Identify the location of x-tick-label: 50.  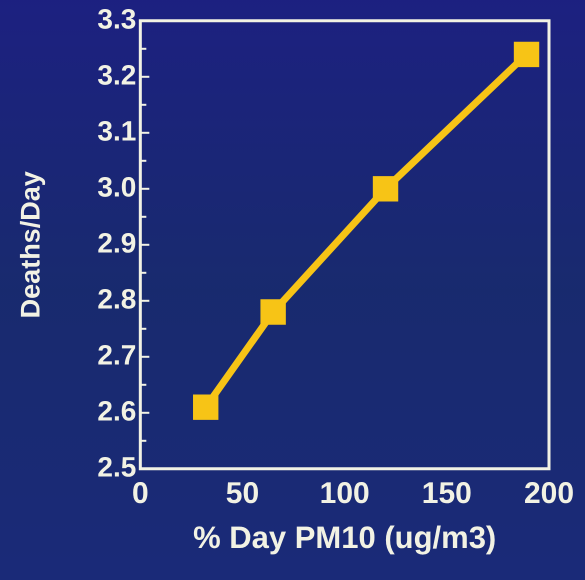
(243, 493).